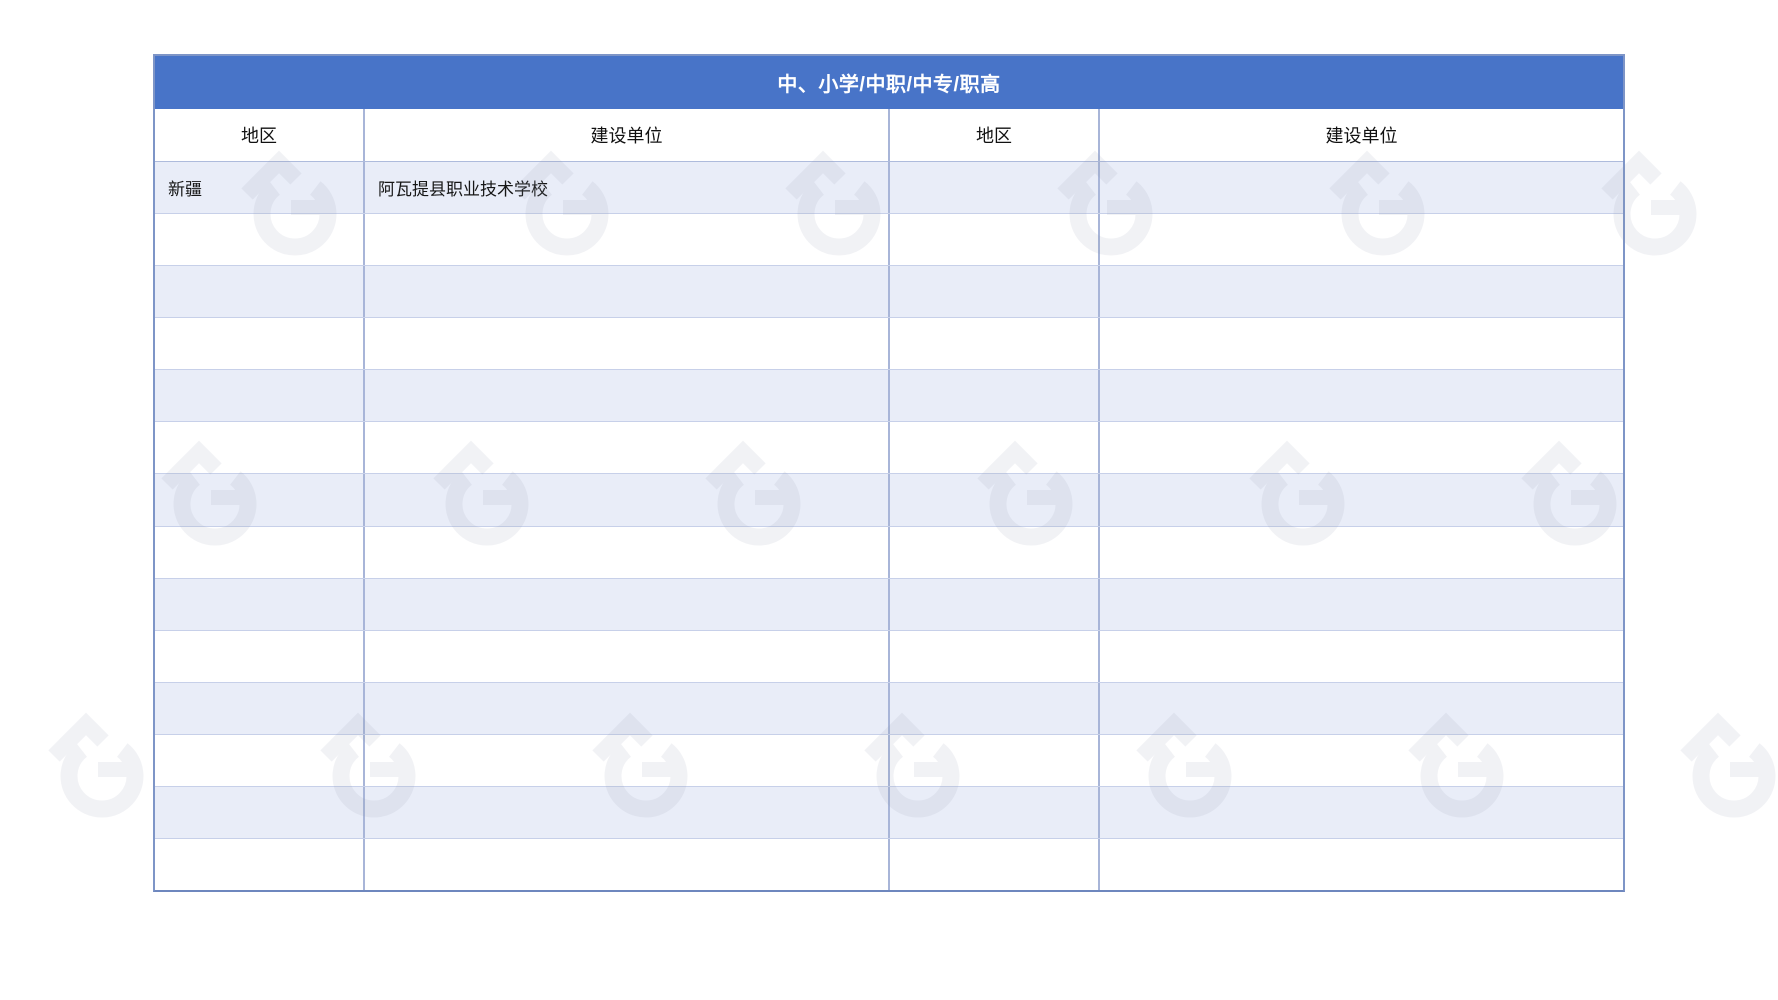 The width and height of the screenshot is (1778, 1000). I want to click on column-header-unit-right: 建设单位, so click(1361, 136).